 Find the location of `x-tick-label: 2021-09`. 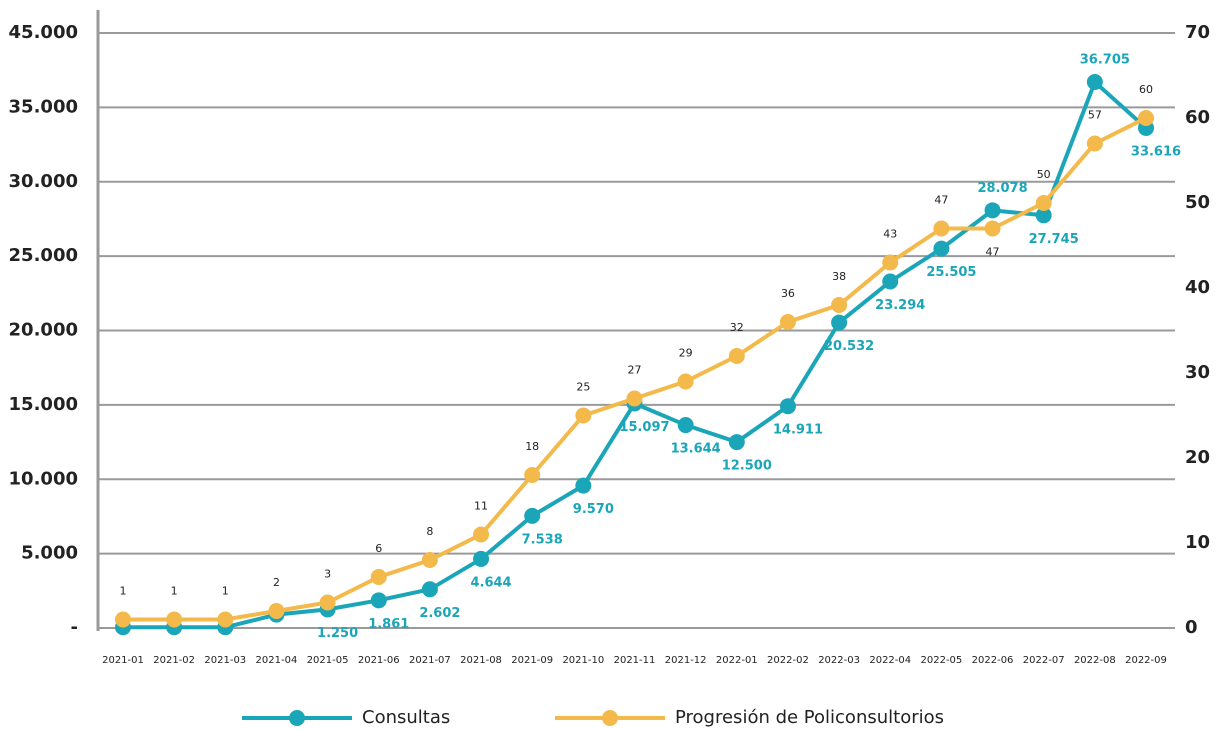

x-tick-label: 2021-09 is located at coordinates (532, 660).